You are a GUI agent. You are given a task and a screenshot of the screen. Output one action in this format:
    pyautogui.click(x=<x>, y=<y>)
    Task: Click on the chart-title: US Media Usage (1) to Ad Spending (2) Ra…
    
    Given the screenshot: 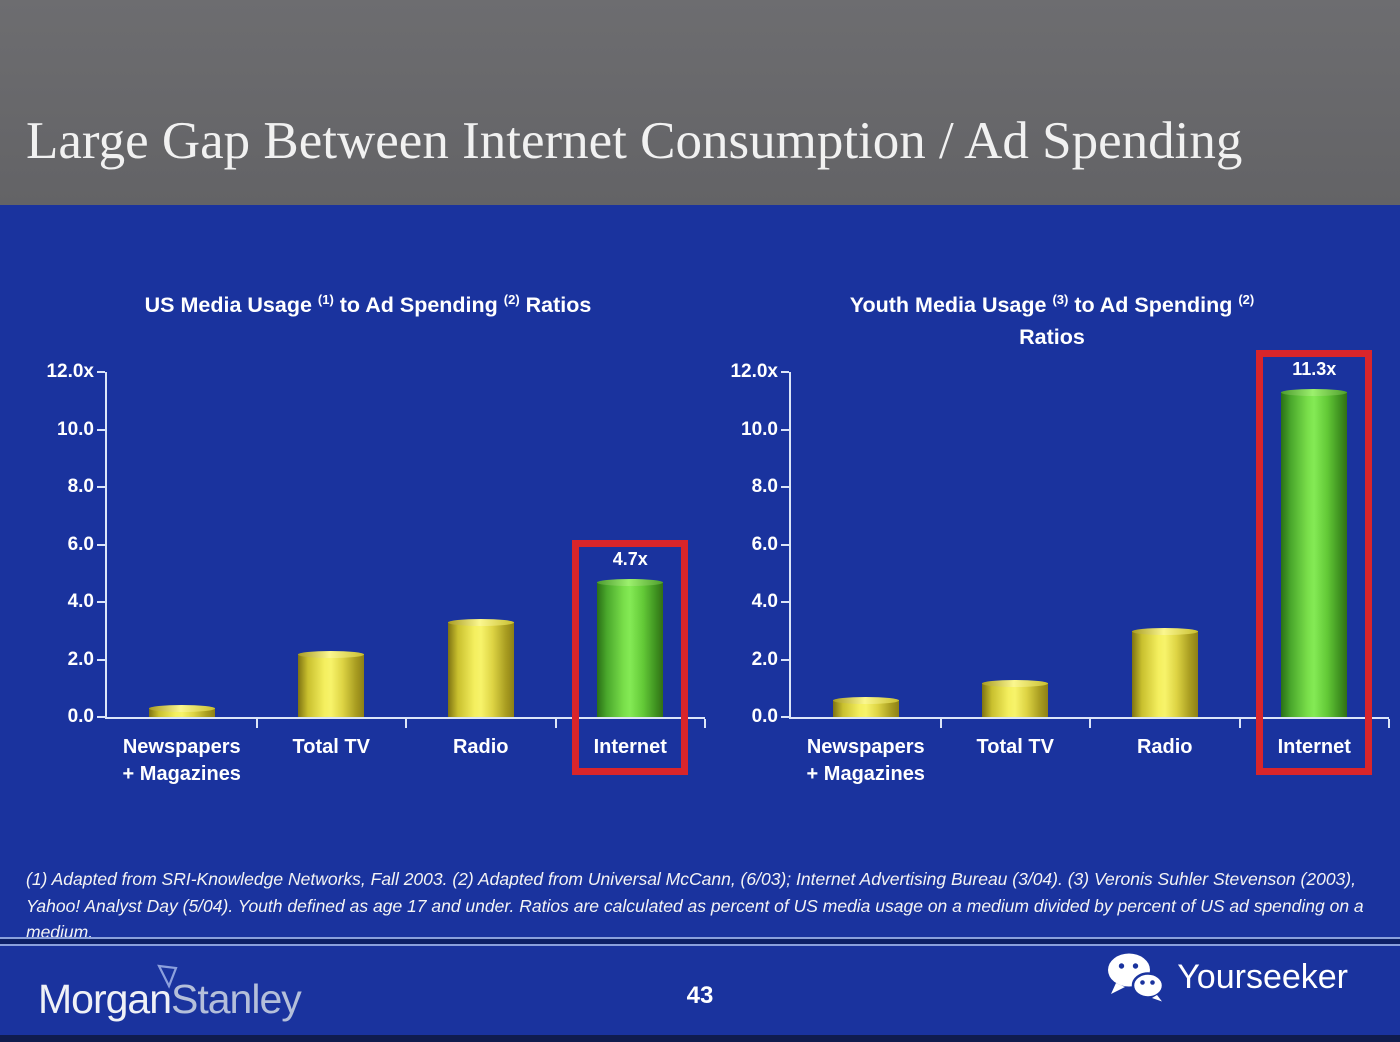 What is the action you would take?
    pyautogui.click(x=368, y=305)
    